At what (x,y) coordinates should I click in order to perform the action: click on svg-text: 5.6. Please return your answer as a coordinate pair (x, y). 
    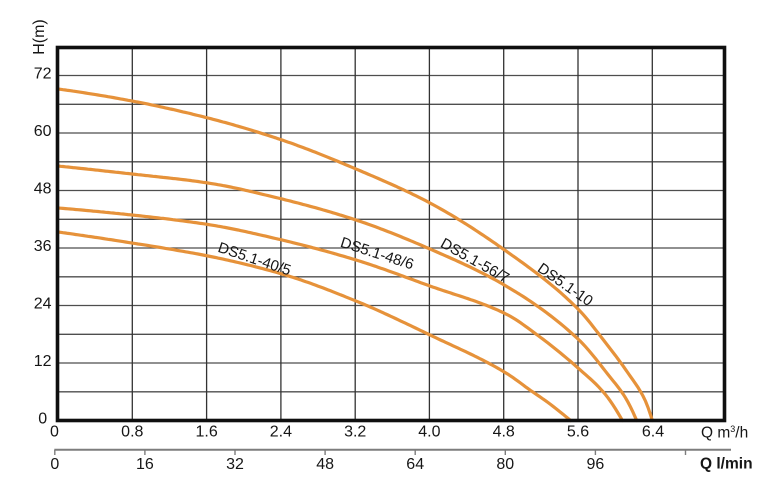
    Looking at the image, I should click on (578, 432).